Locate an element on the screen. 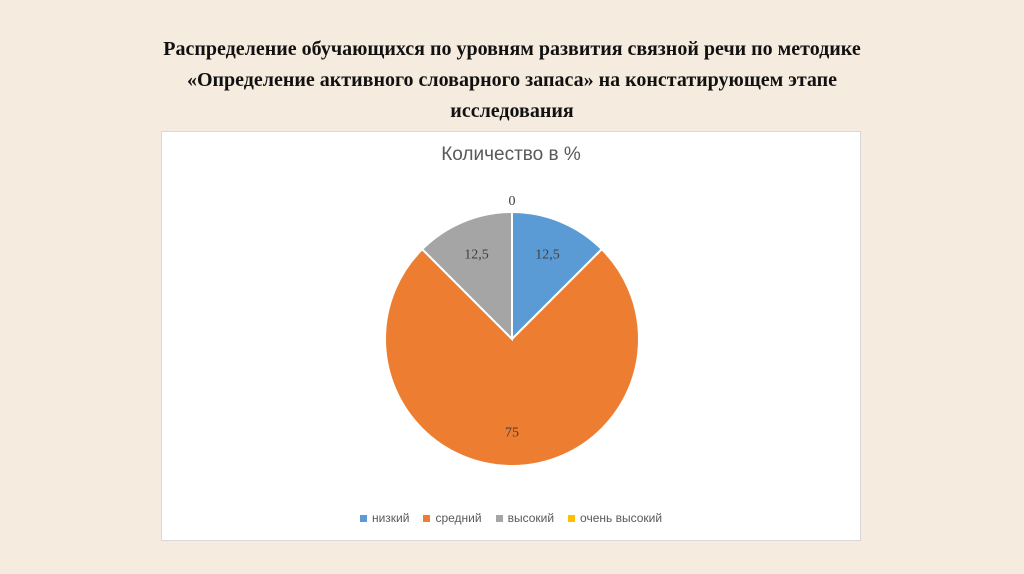 This screenshot has height=574, width=1024. pie-chart: 12,5 75 12,5 0 is located at coordinates (512, 330).